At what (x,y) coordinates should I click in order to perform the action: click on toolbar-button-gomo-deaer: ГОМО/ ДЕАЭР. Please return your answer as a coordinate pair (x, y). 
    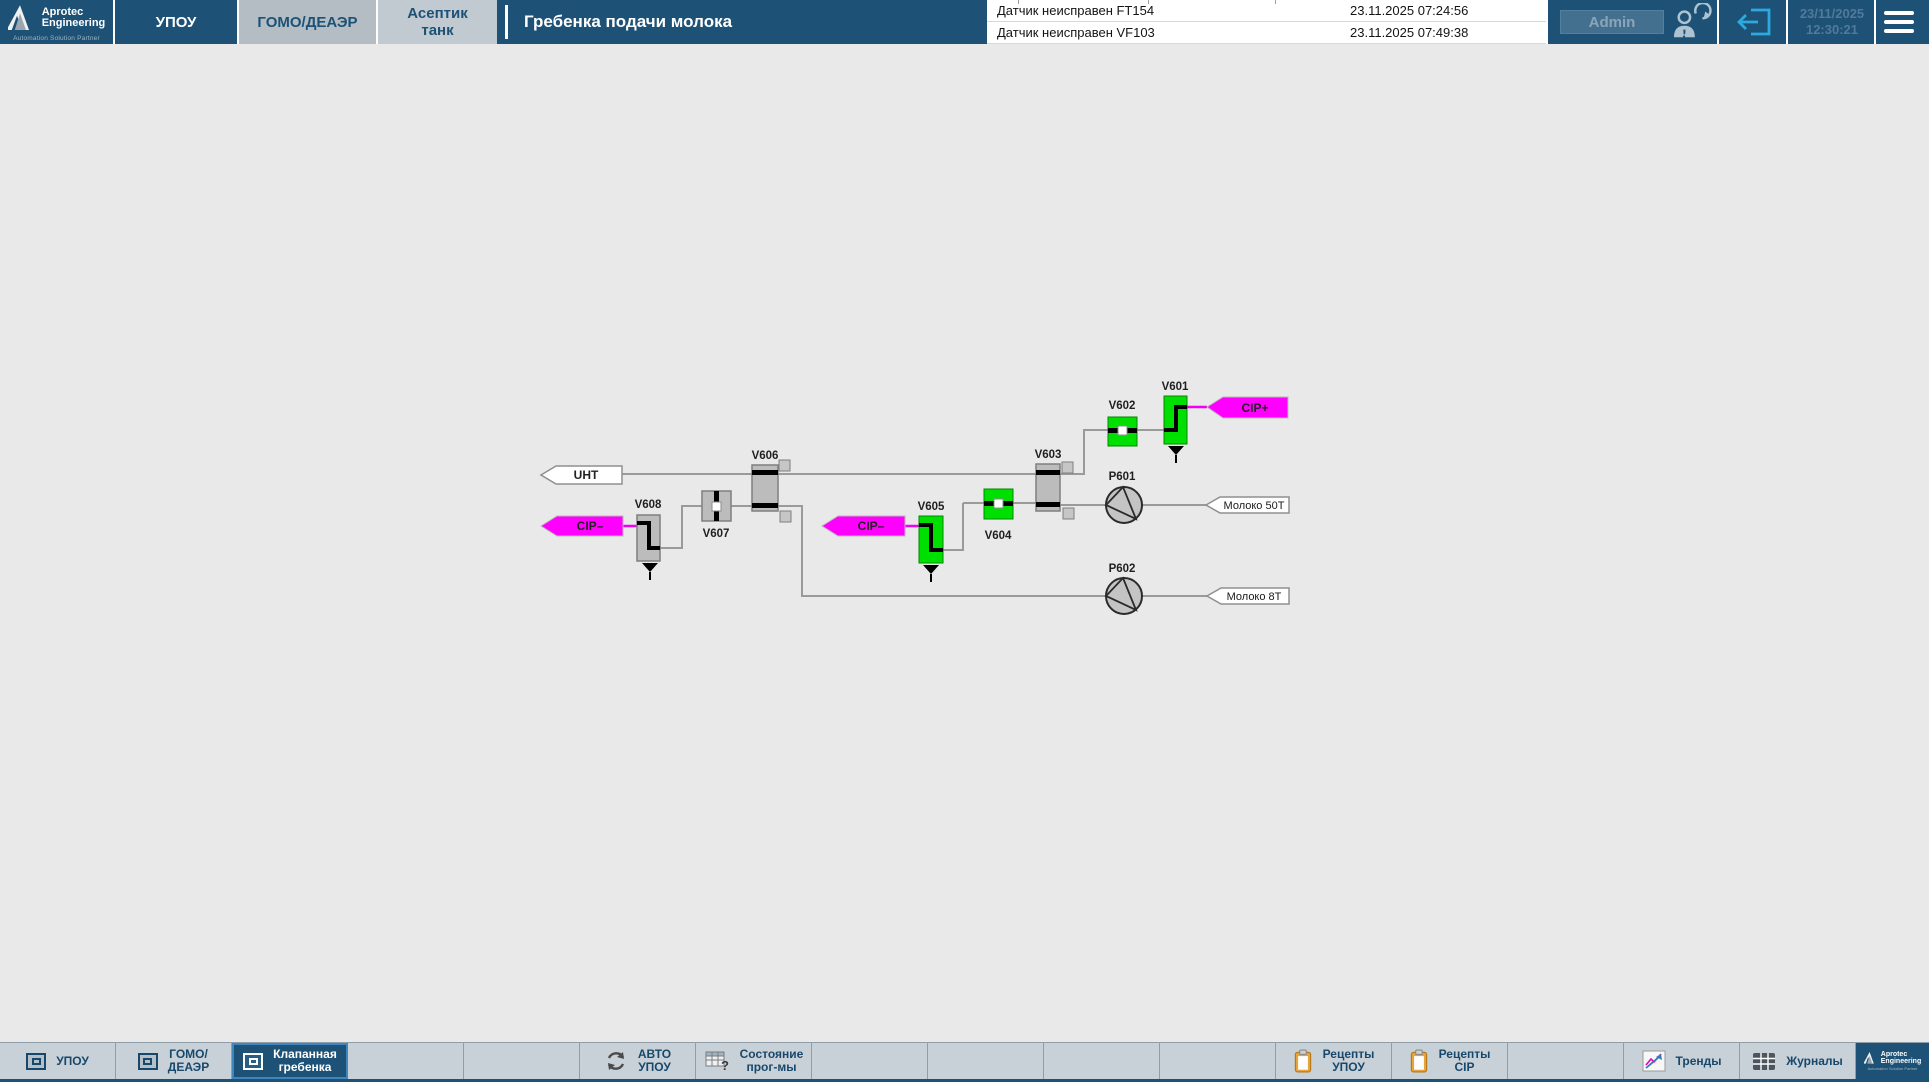
    Looking at the image, I should click on (174, 1061).